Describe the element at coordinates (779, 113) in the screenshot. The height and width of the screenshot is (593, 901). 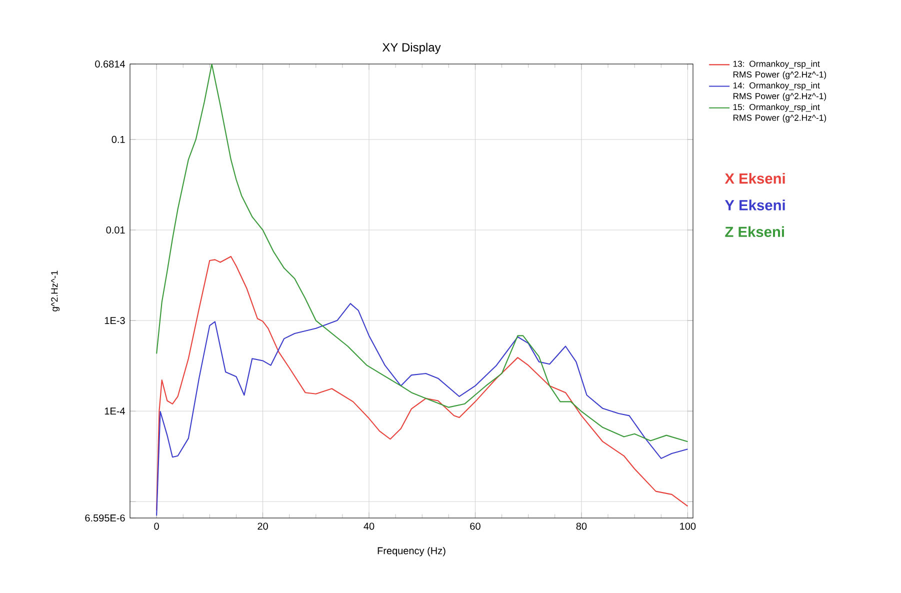
I see `legend-label: 15: Ormankoy_rsp_int RMS Power (g^2.Hz^-1)` at that location.